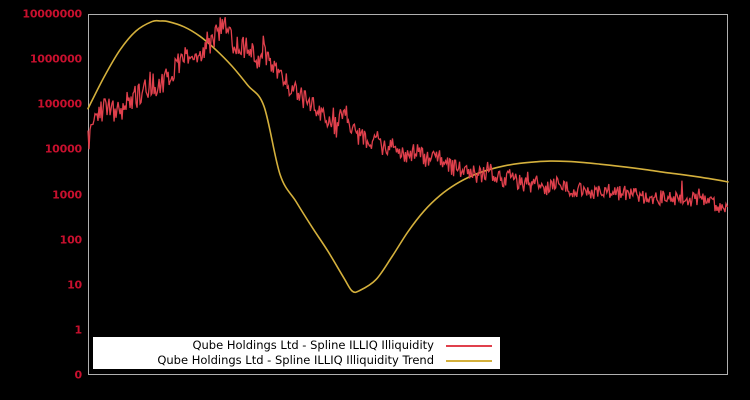 Image resolution: width=750 pixels, height=400 pixels. Describe the element at coordinates (55, 59) in the screenshot. I see `y-axis-tick-label: 1000000` at that location.